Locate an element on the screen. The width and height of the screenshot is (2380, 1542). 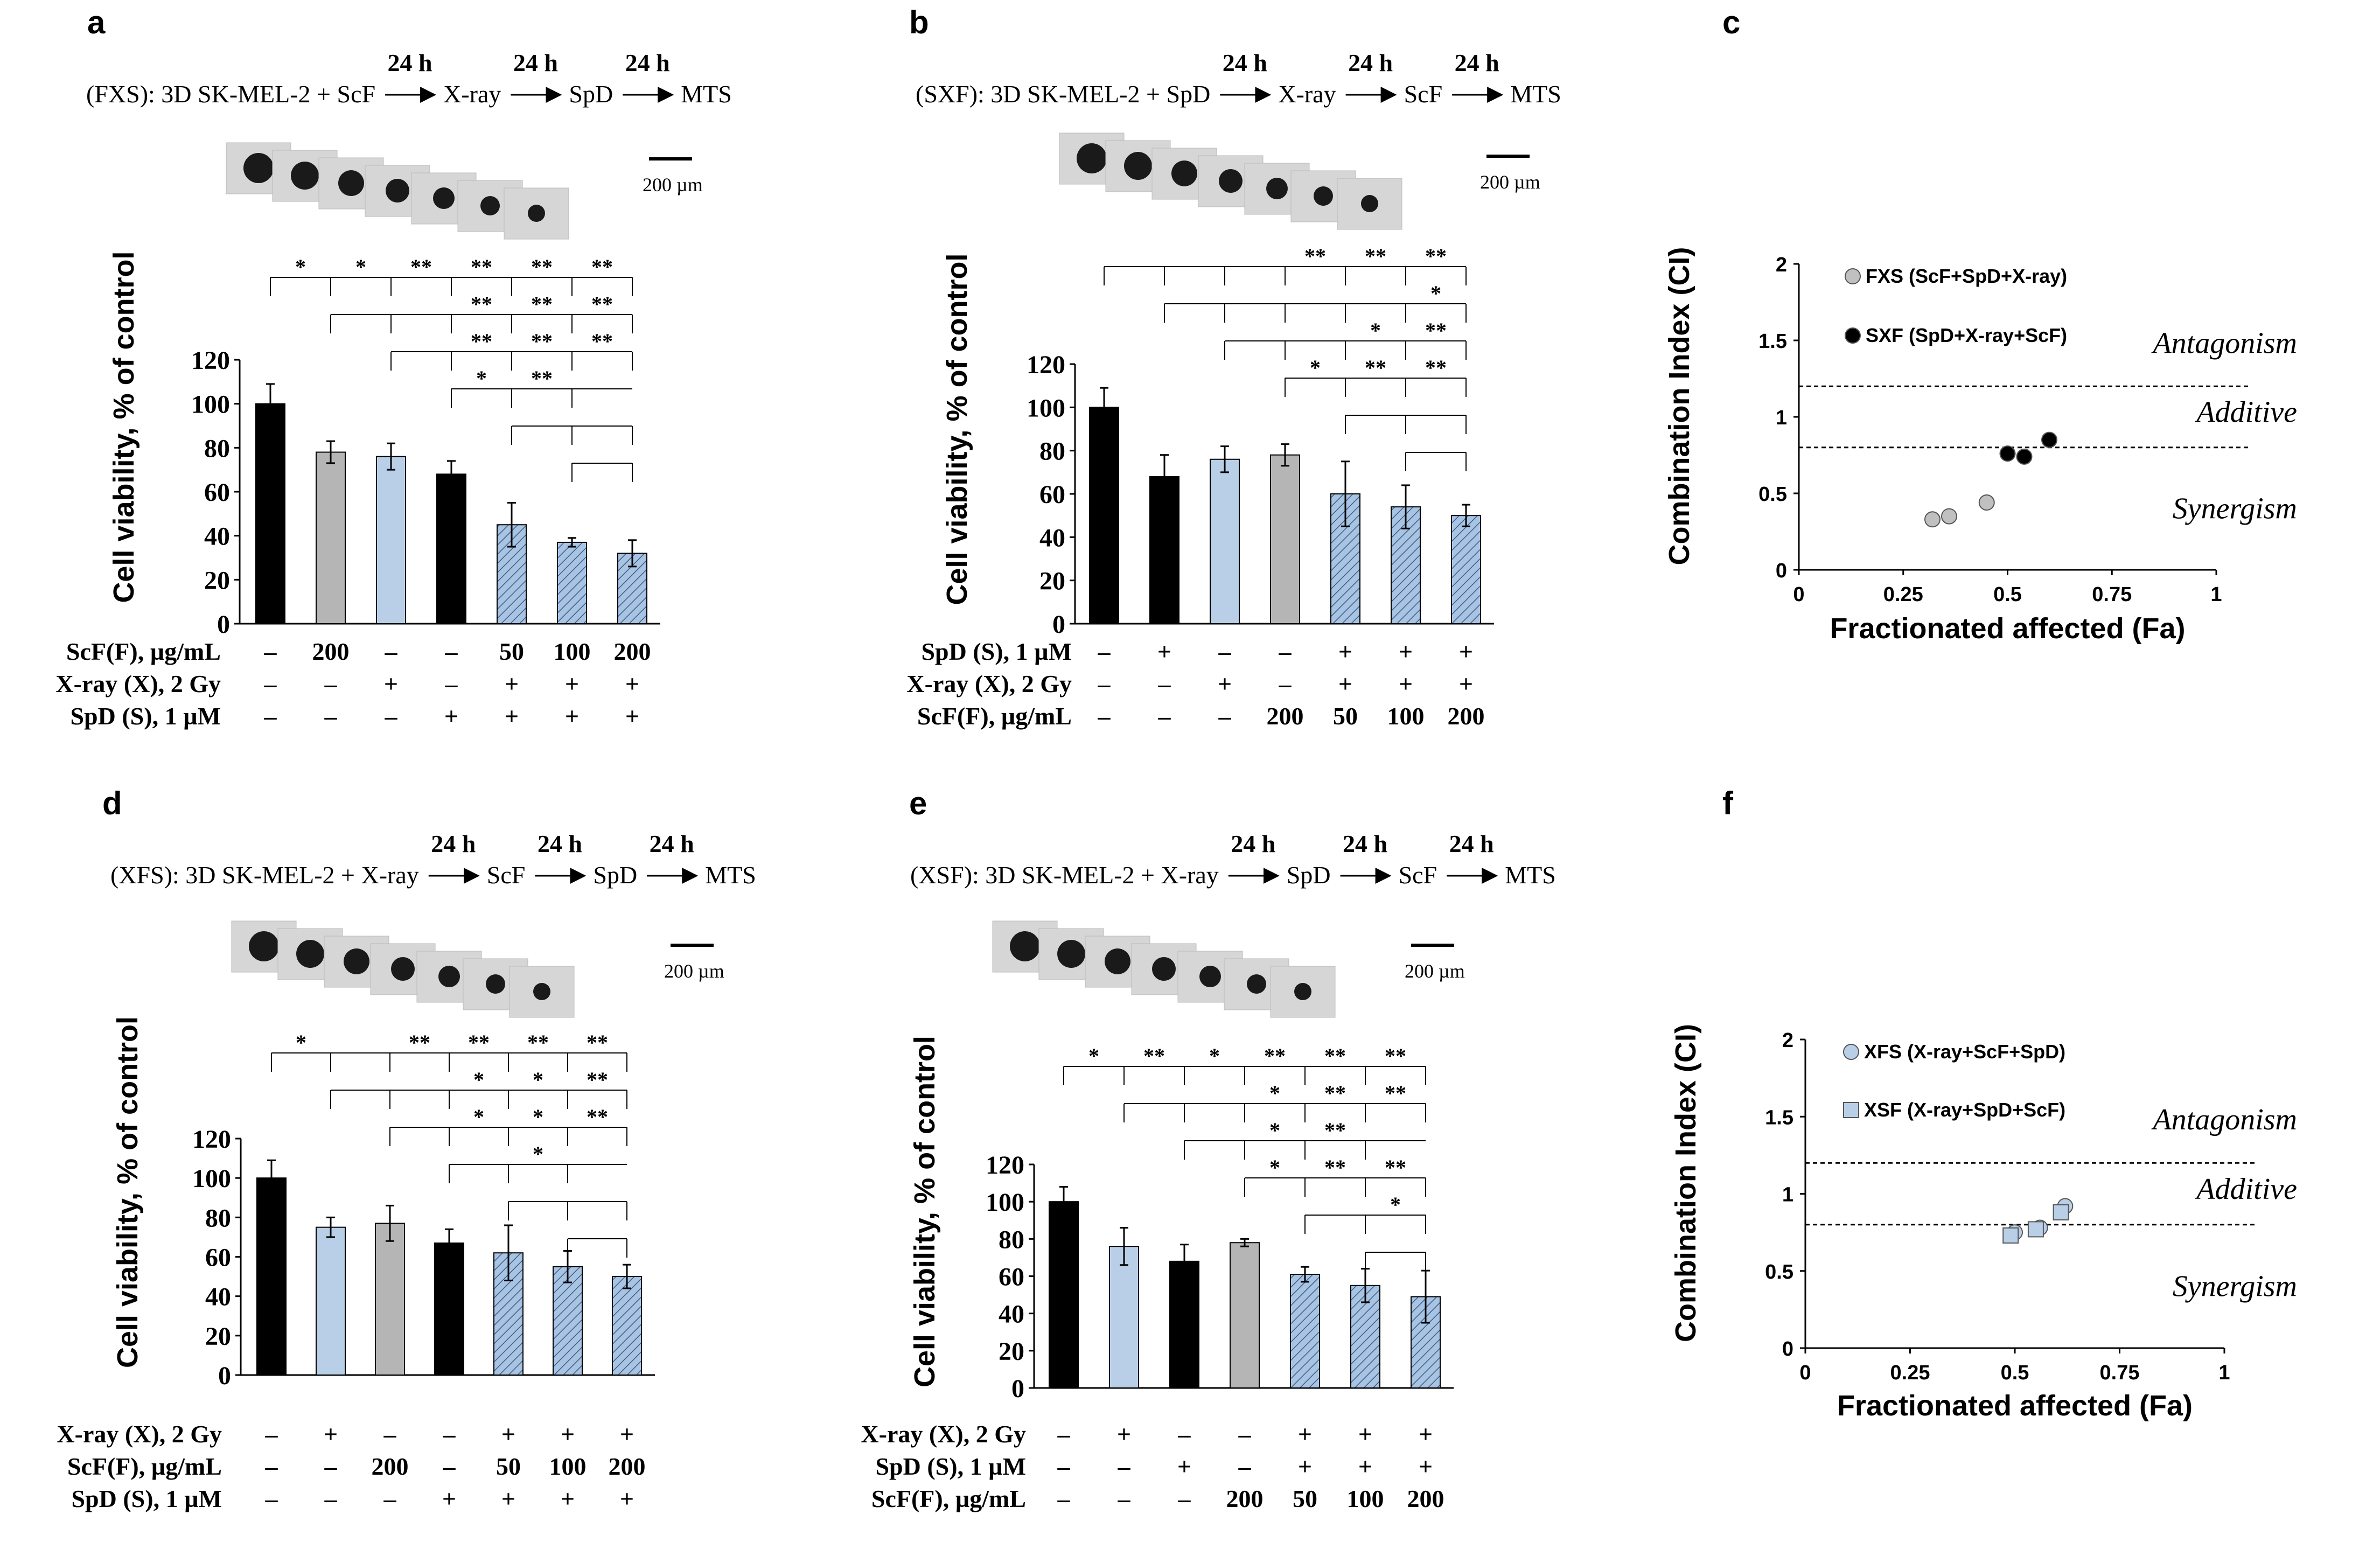
condition-mark: 50 is located at coordinates (1346, 716).